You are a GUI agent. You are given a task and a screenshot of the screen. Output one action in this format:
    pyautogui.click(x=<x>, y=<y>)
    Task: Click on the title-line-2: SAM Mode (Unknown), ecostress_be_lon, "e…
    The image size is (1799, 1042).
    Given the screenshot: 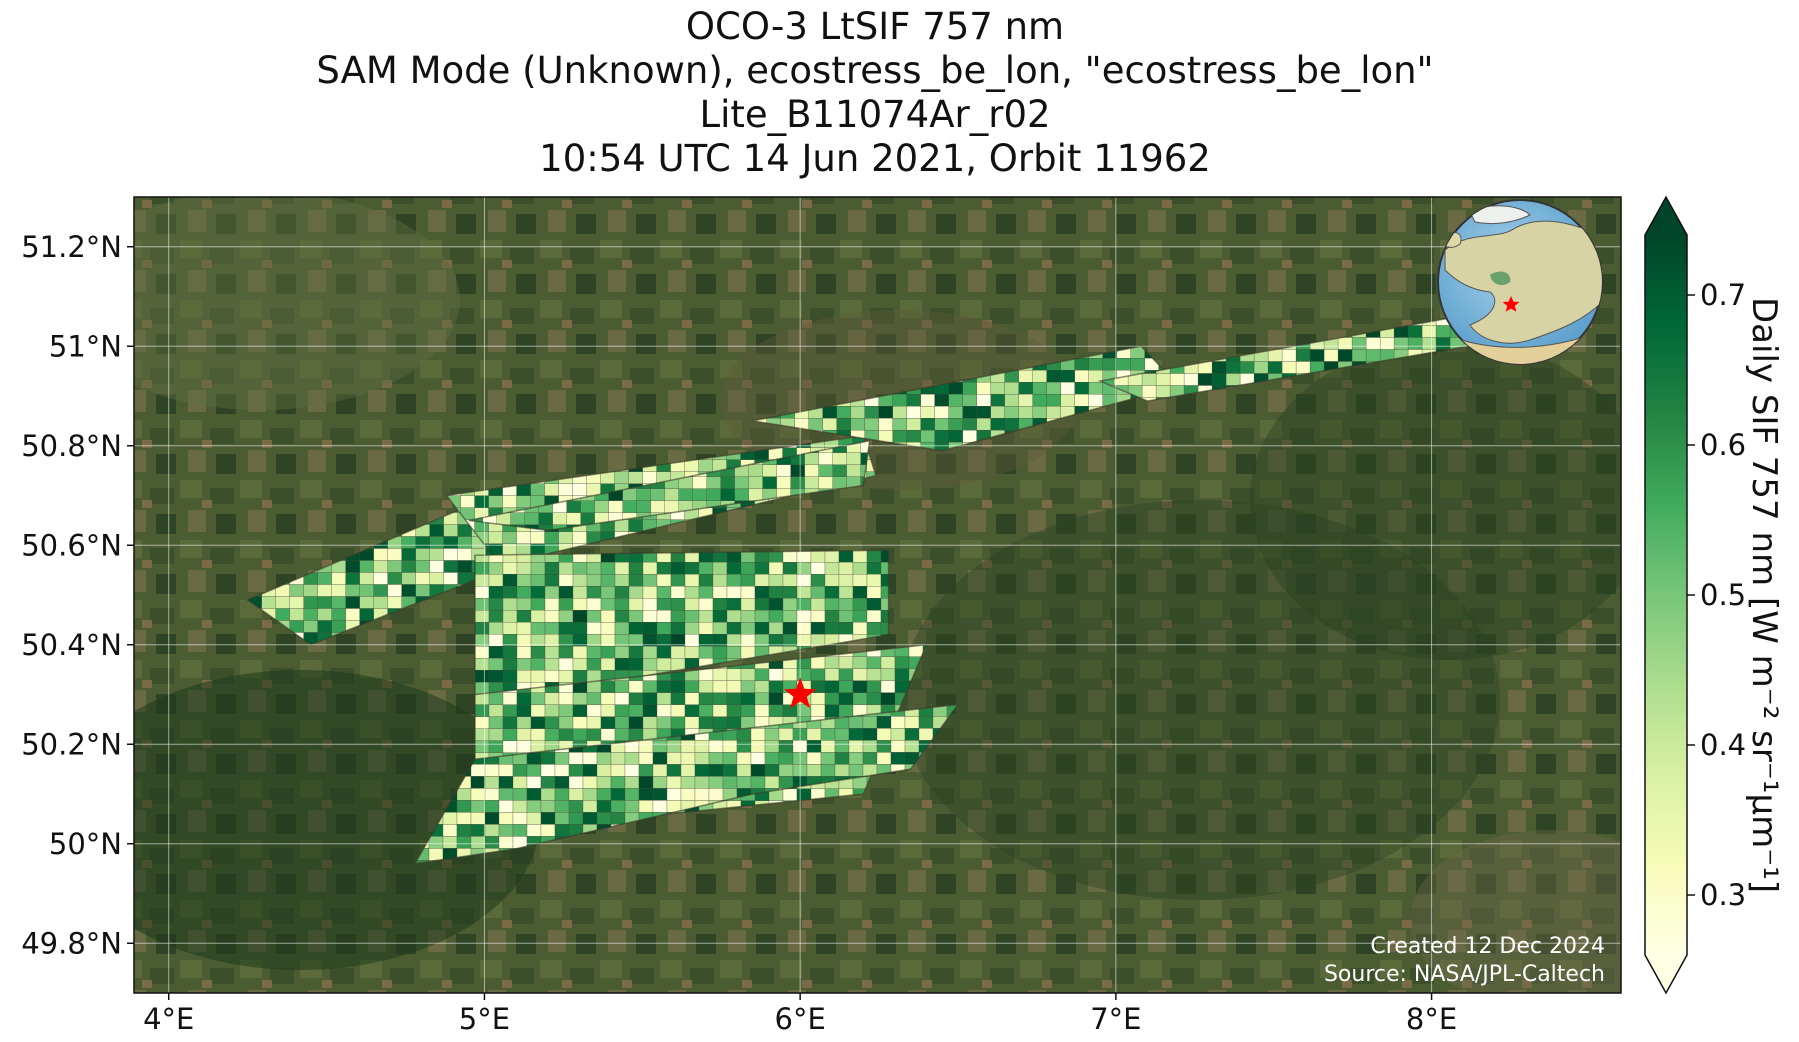 What is the action you would take?
    pyautogui.click(x=875, y=70)
    